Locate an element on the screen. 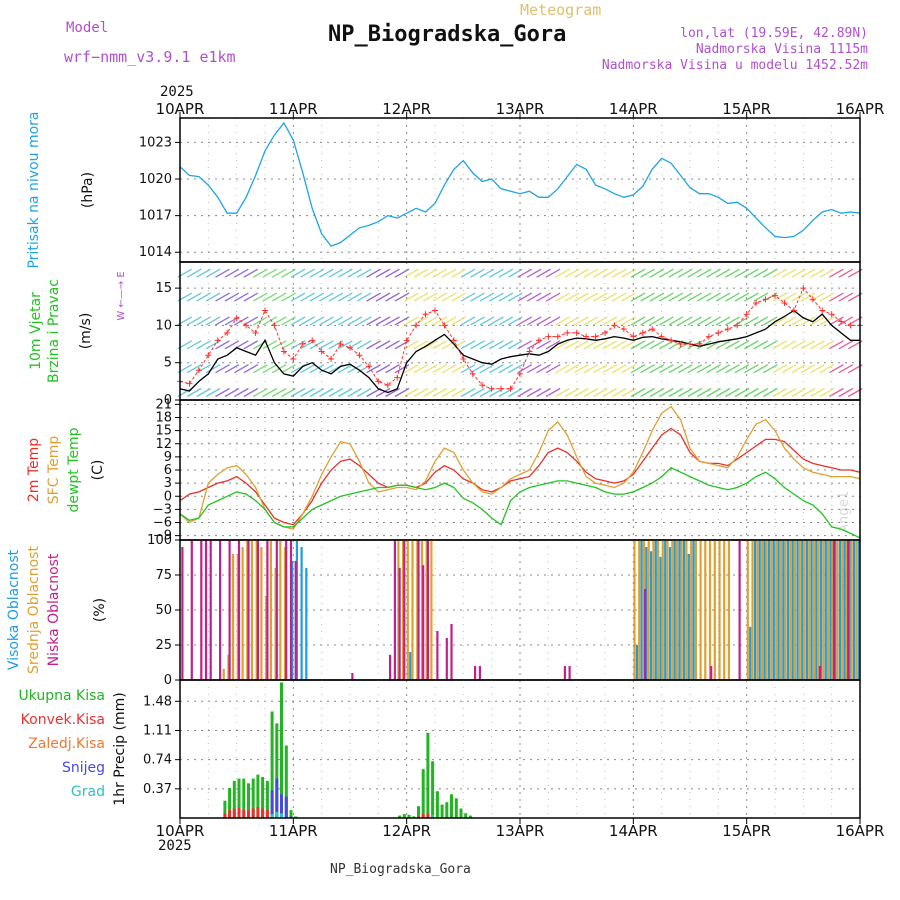 The width and height of the screenshot is (900, 900). y-axis-label: SFC Temp is located at coordinates (54, 470).